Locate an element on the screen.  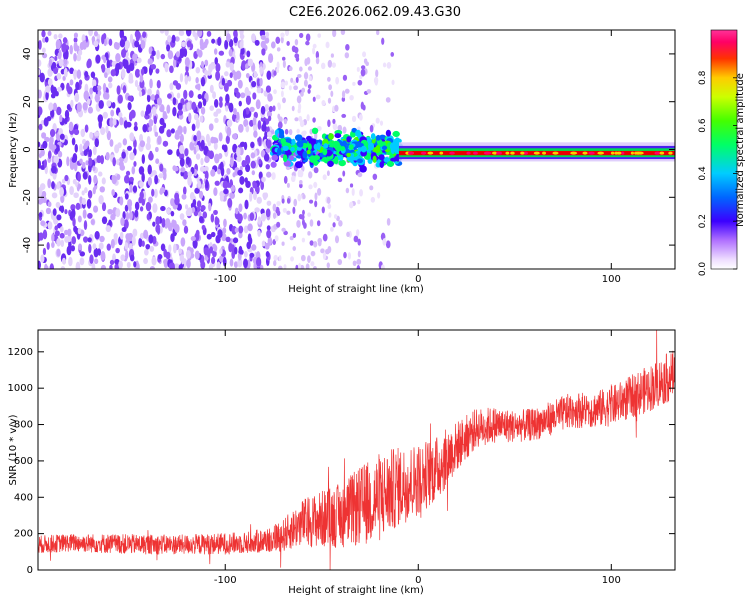
spectrogram-ylabel: Frequency (Hz) is located at coordinates (13, 150).